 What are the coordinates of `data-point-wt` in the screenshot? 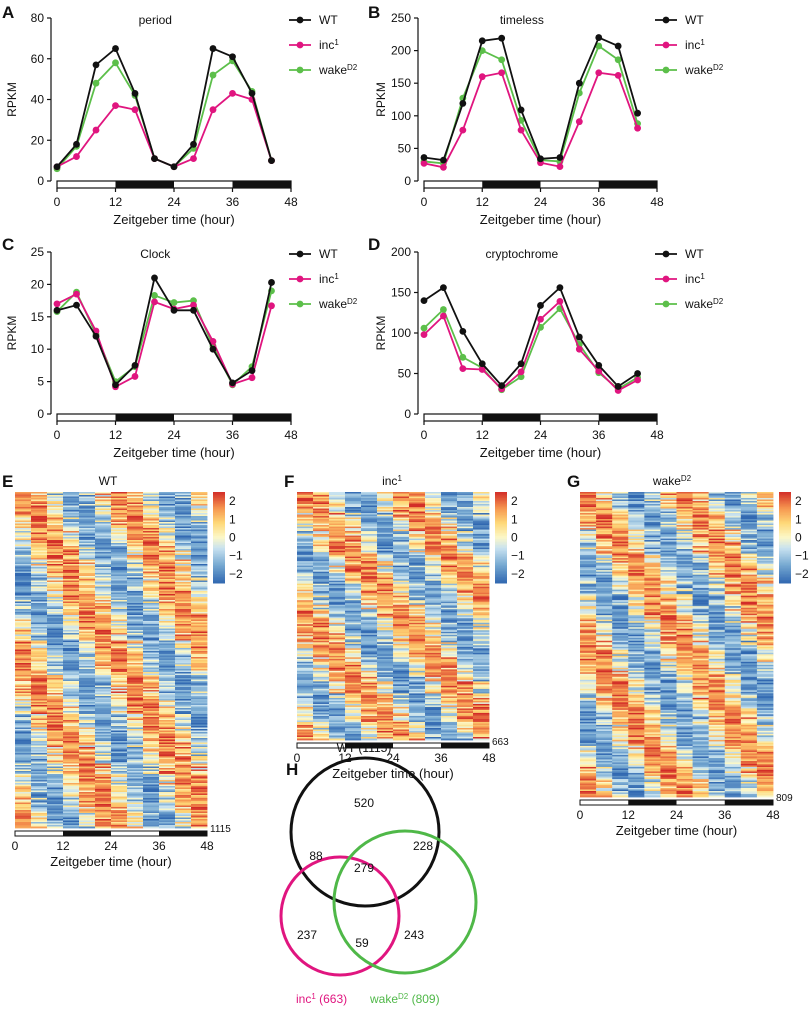 It's located at (521, 110).